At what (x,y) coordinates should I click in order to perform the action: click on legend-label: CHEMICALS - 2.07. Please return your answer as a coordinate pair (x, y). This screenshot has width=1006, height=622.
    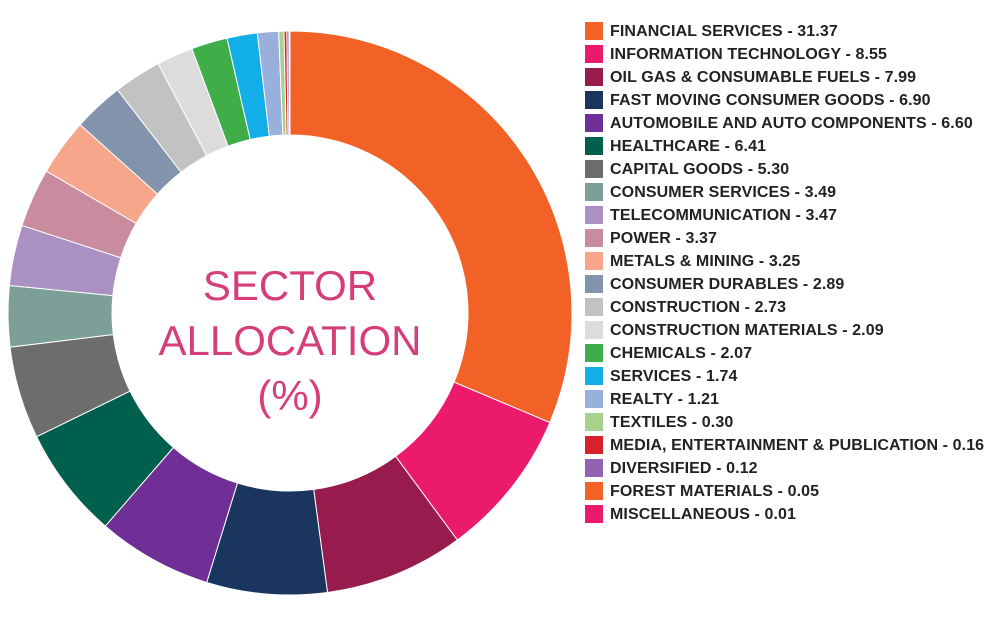
    Looking at the image, I should click on (681, 353).